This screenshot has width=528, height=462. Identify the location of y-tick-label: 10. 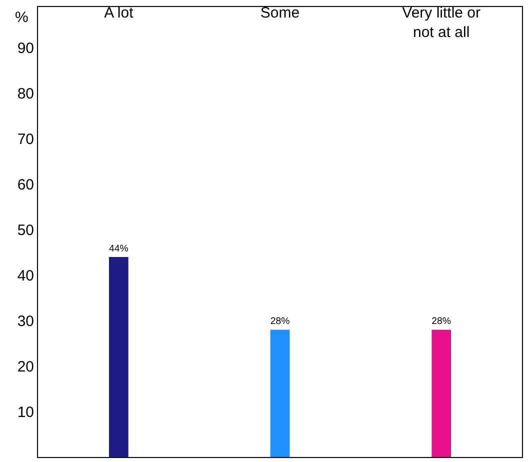
(25, 412).